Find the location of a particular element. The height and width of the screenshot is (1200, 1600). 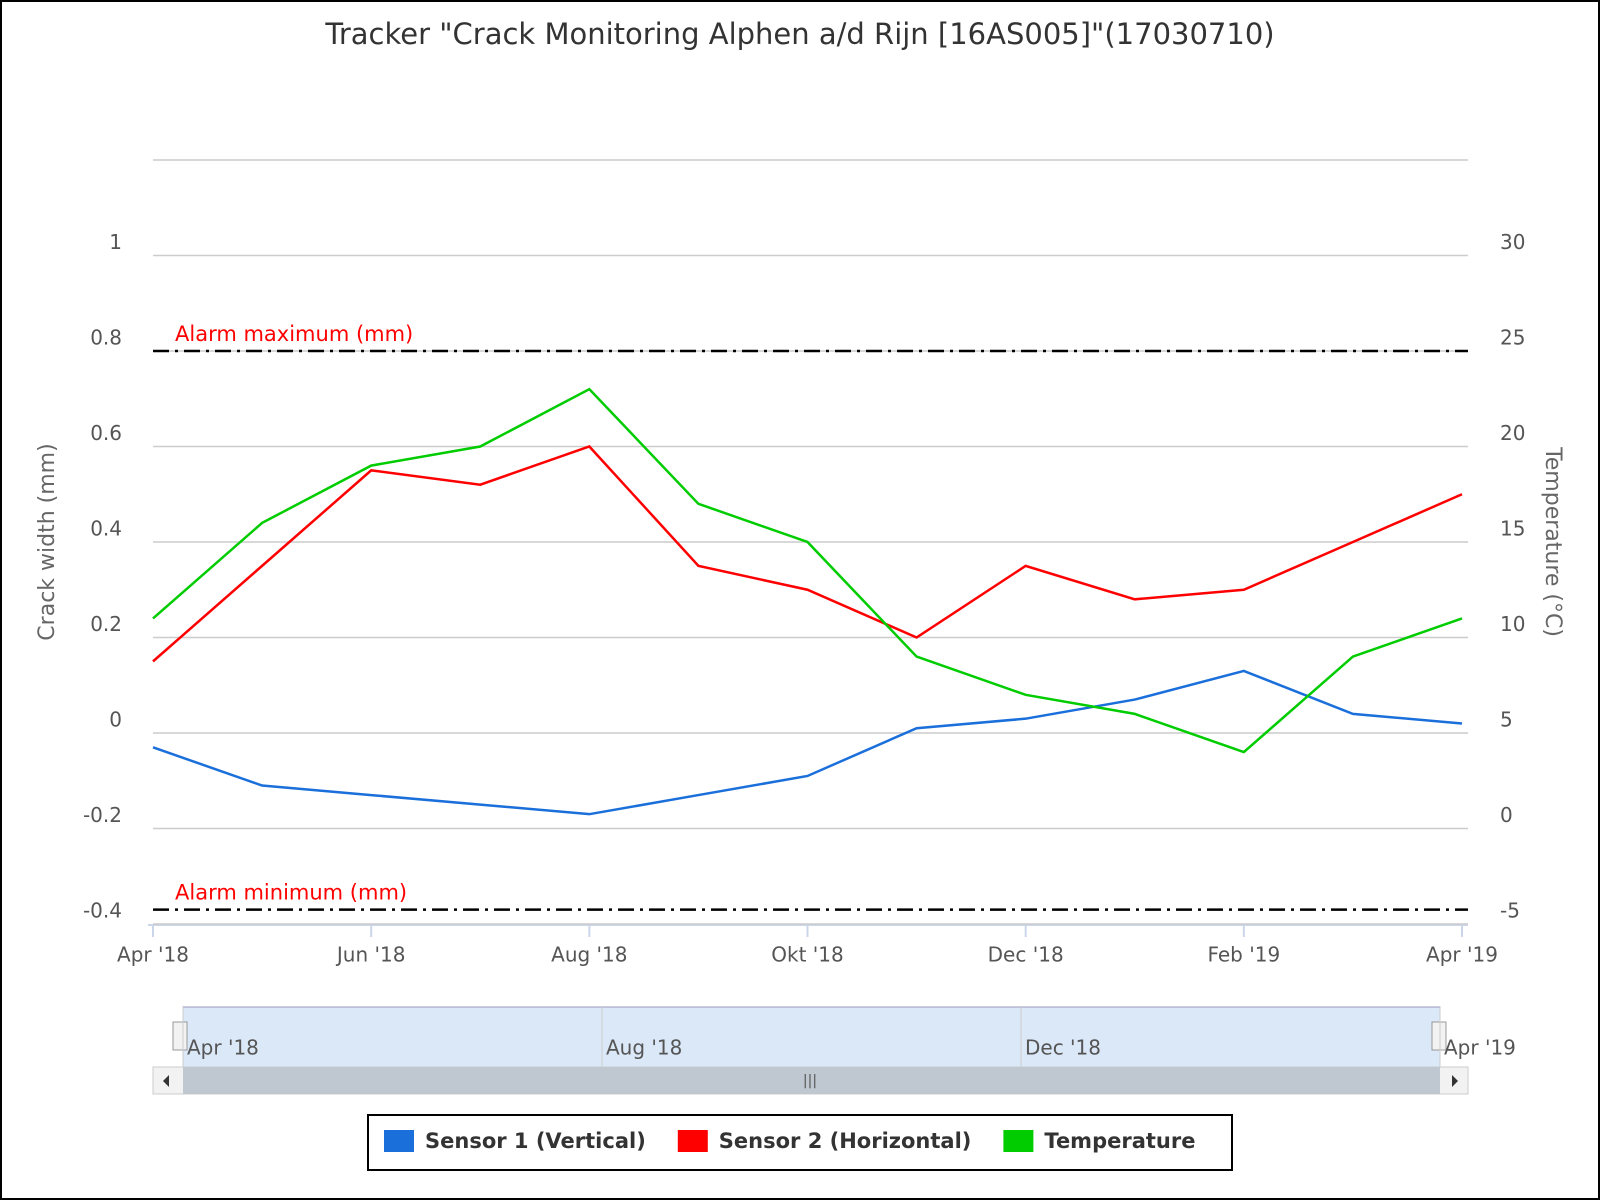

x-tick-label: Apr '19 is located at coordinates (1462, 955).